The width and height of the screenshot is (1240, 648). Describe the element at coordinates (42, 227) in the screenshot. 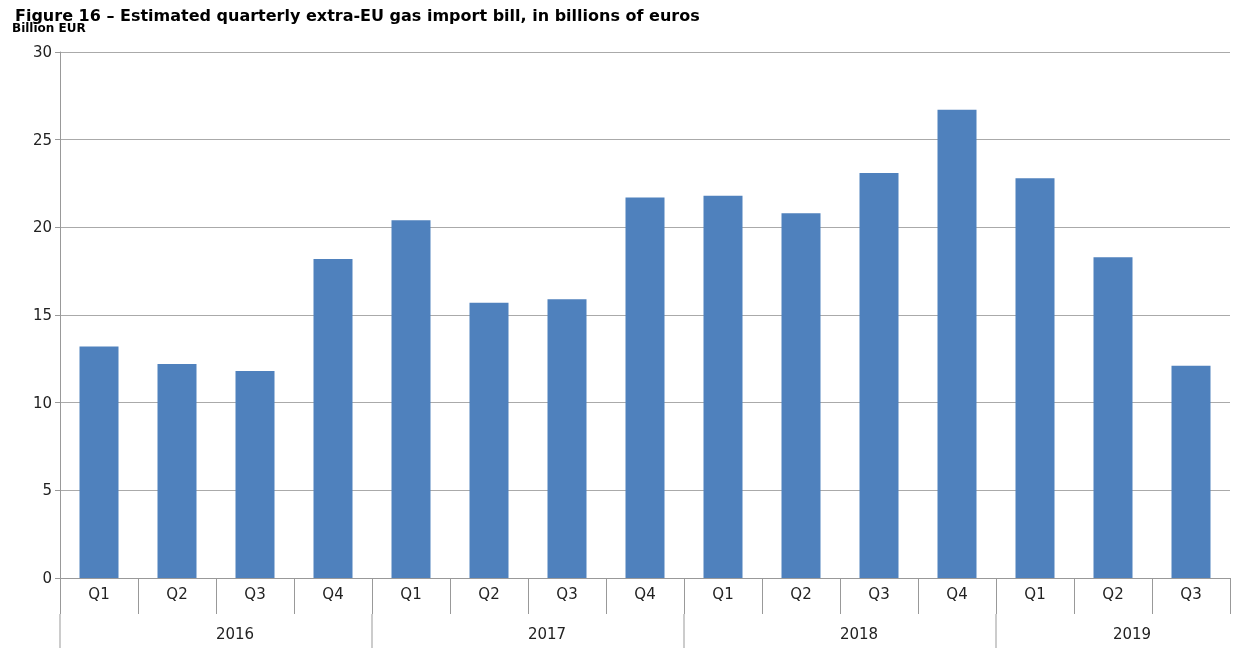

I see `y-tick-label: 20` at that location.